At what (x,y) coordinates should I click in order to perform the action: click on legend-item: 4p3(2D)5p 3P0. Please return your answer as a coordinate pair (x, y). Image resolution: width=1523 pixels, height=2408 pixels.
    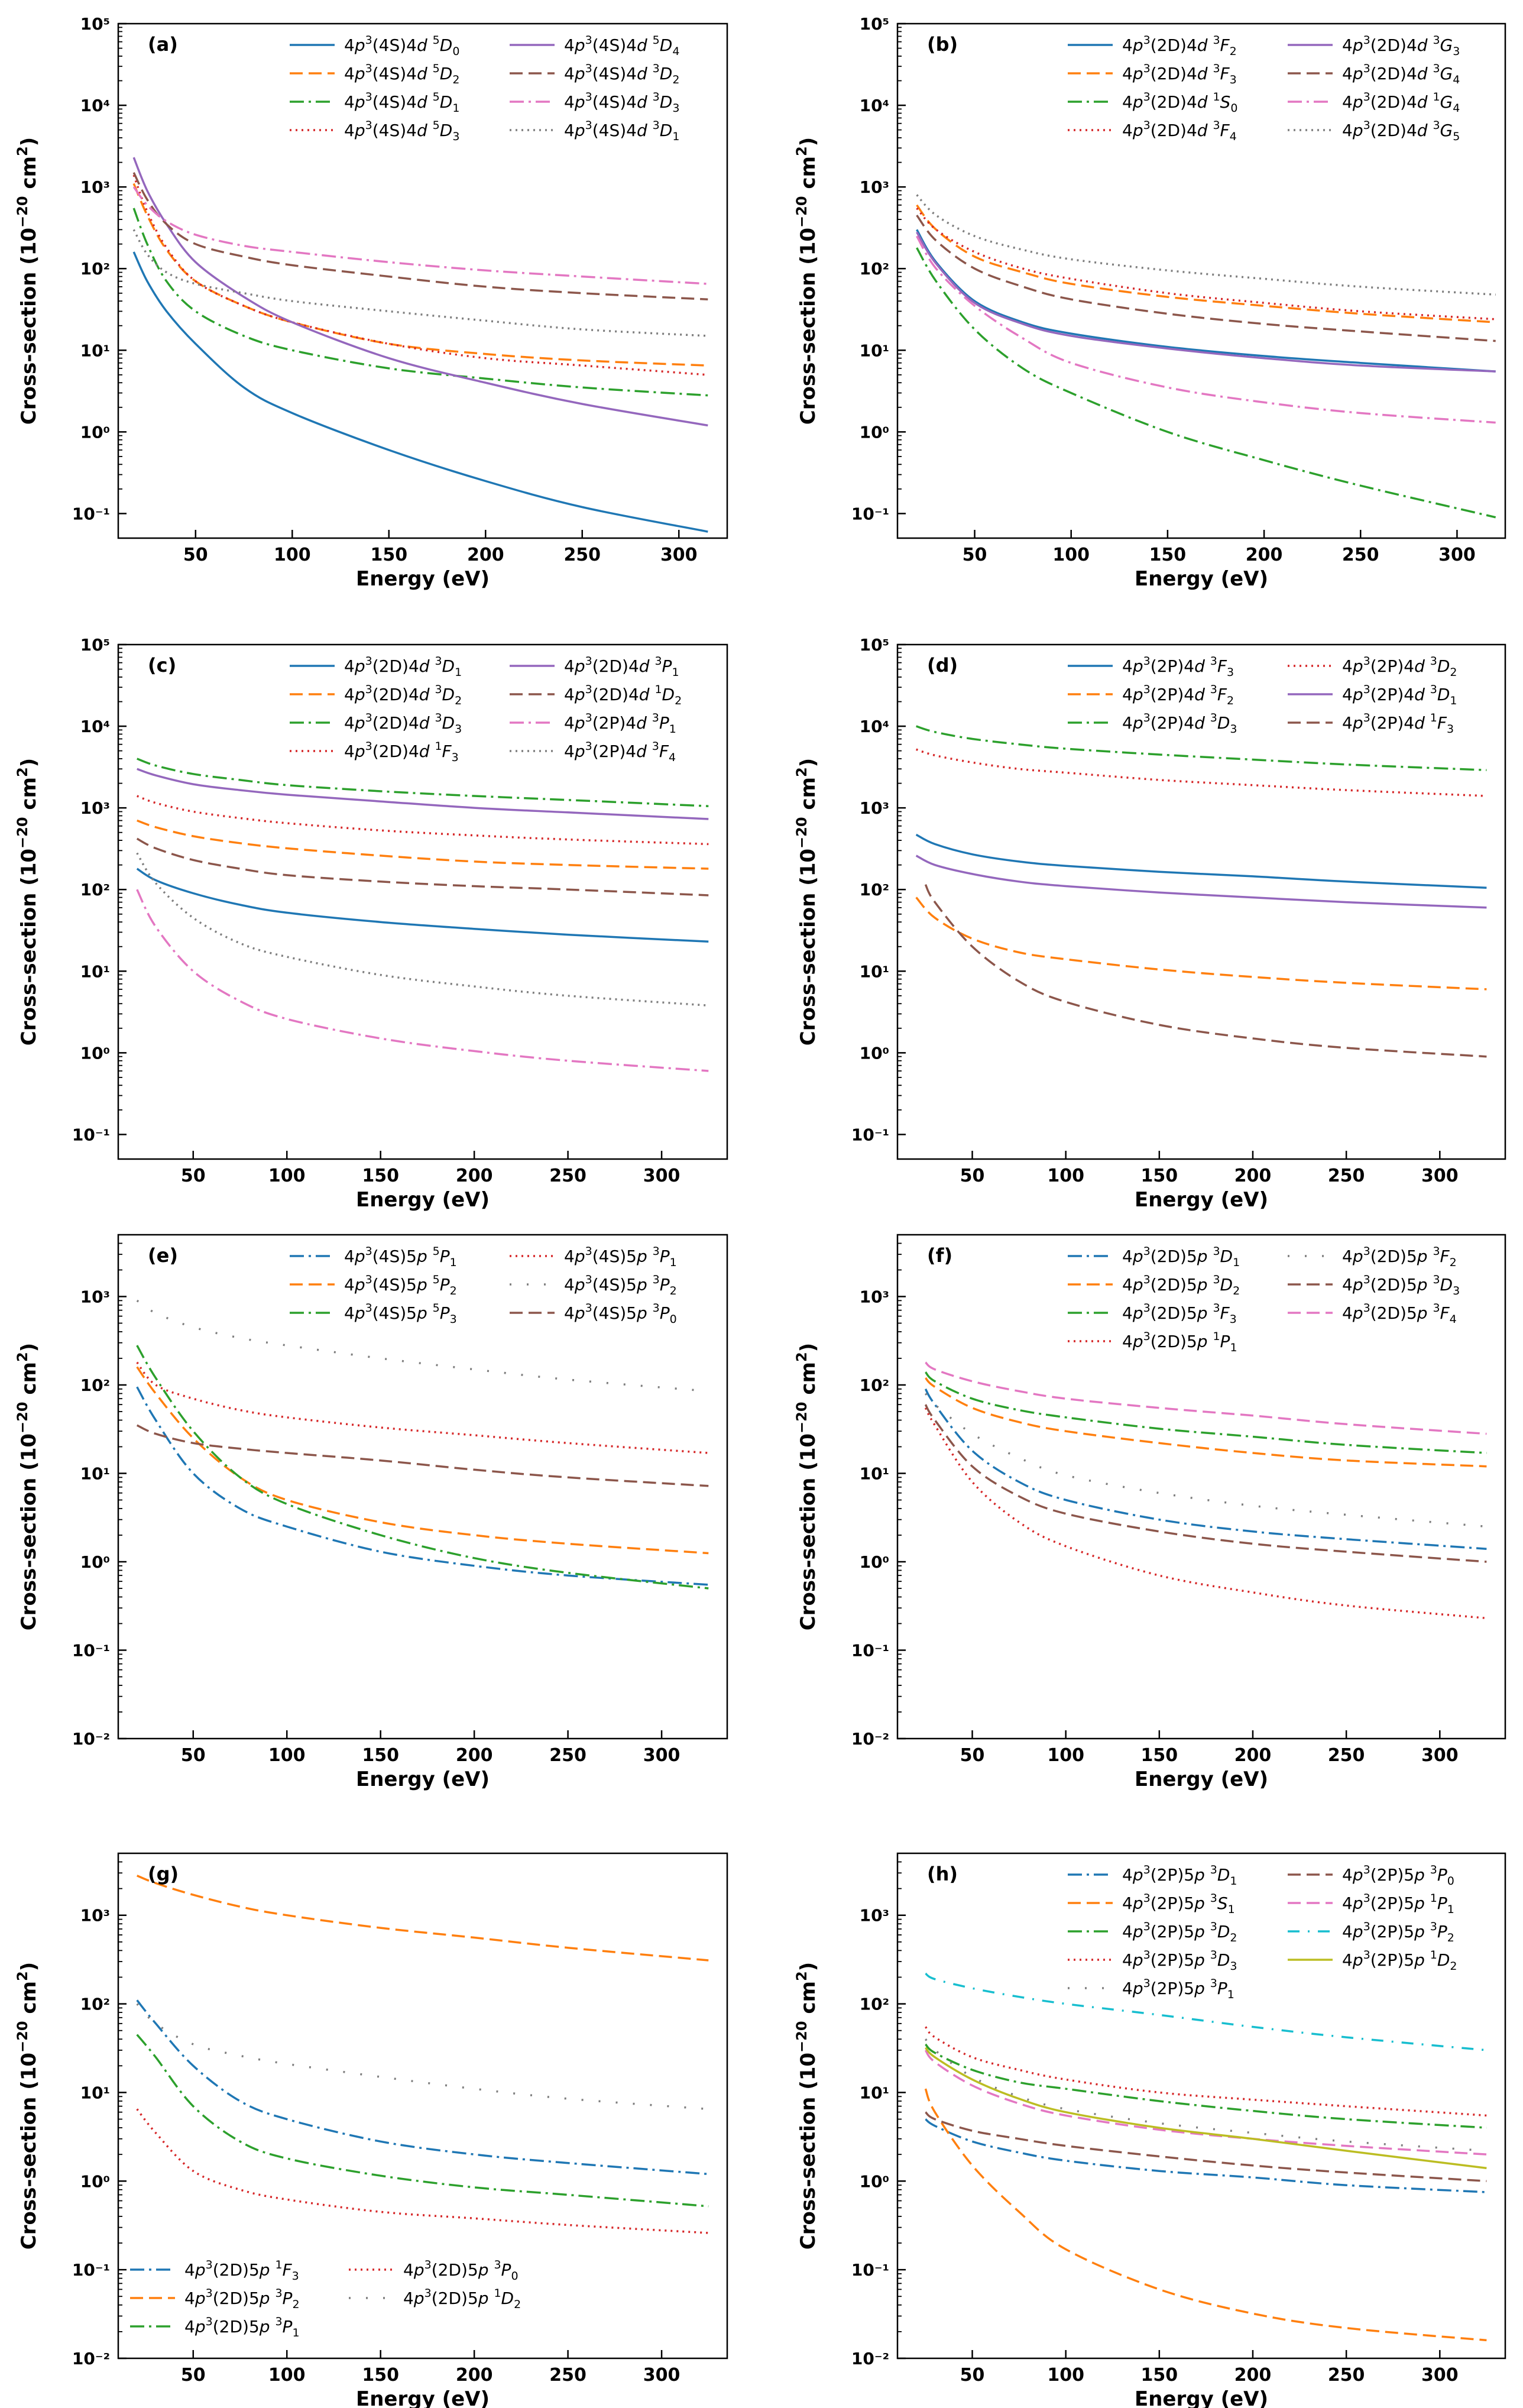
    Looking at the image, I should click on (434, 2270).